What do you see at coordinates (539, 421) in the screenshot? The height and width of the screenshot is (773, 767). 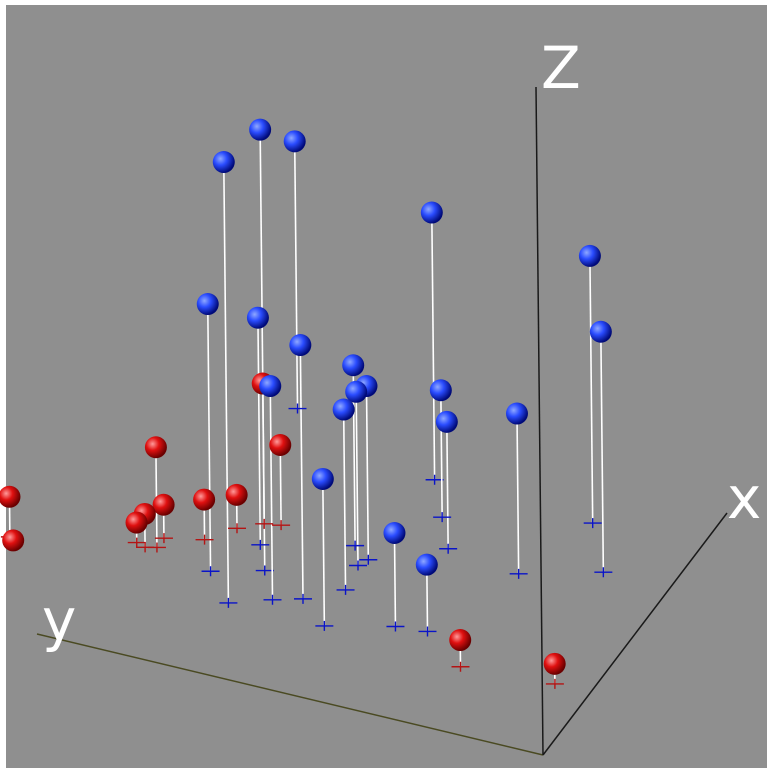 I see `z-axis-line` at bounding box center [539, 421].